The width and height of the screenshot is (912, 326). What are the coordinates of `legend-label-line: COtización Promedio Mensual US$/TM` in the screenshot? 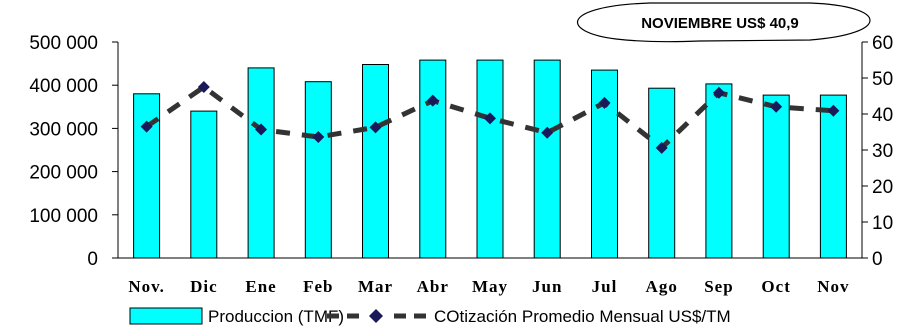 It's located at (582, 316).